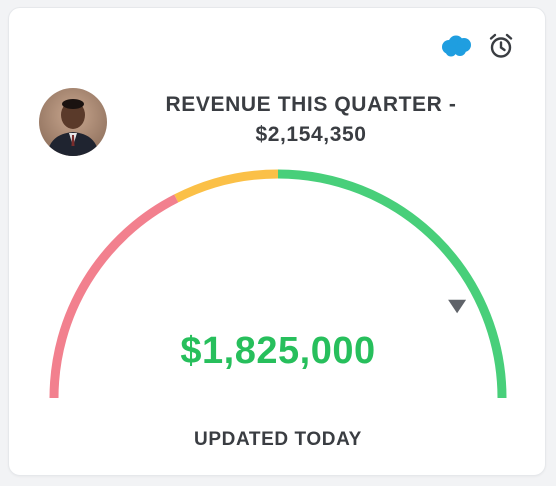  Describe the element at coordinates (311, 134) in the screenshot. I see `title-target-value: $2,154,350` at that location.